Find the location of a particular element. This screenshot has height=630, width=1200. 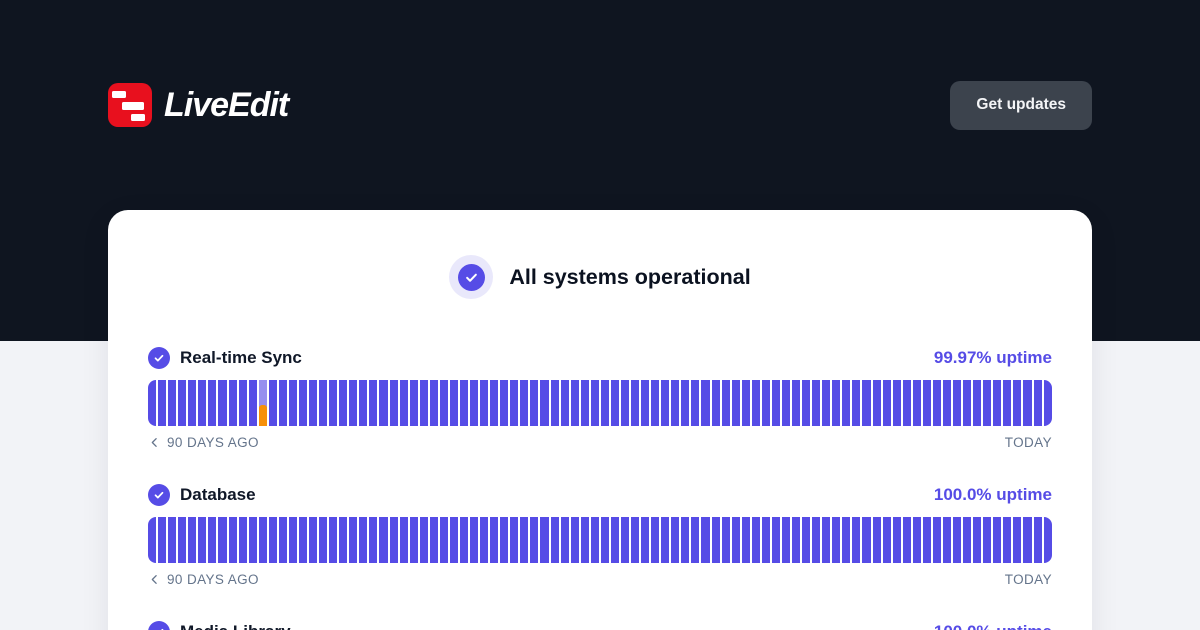

get-updates-button: Get updates is located at coordinates (1021, 105).